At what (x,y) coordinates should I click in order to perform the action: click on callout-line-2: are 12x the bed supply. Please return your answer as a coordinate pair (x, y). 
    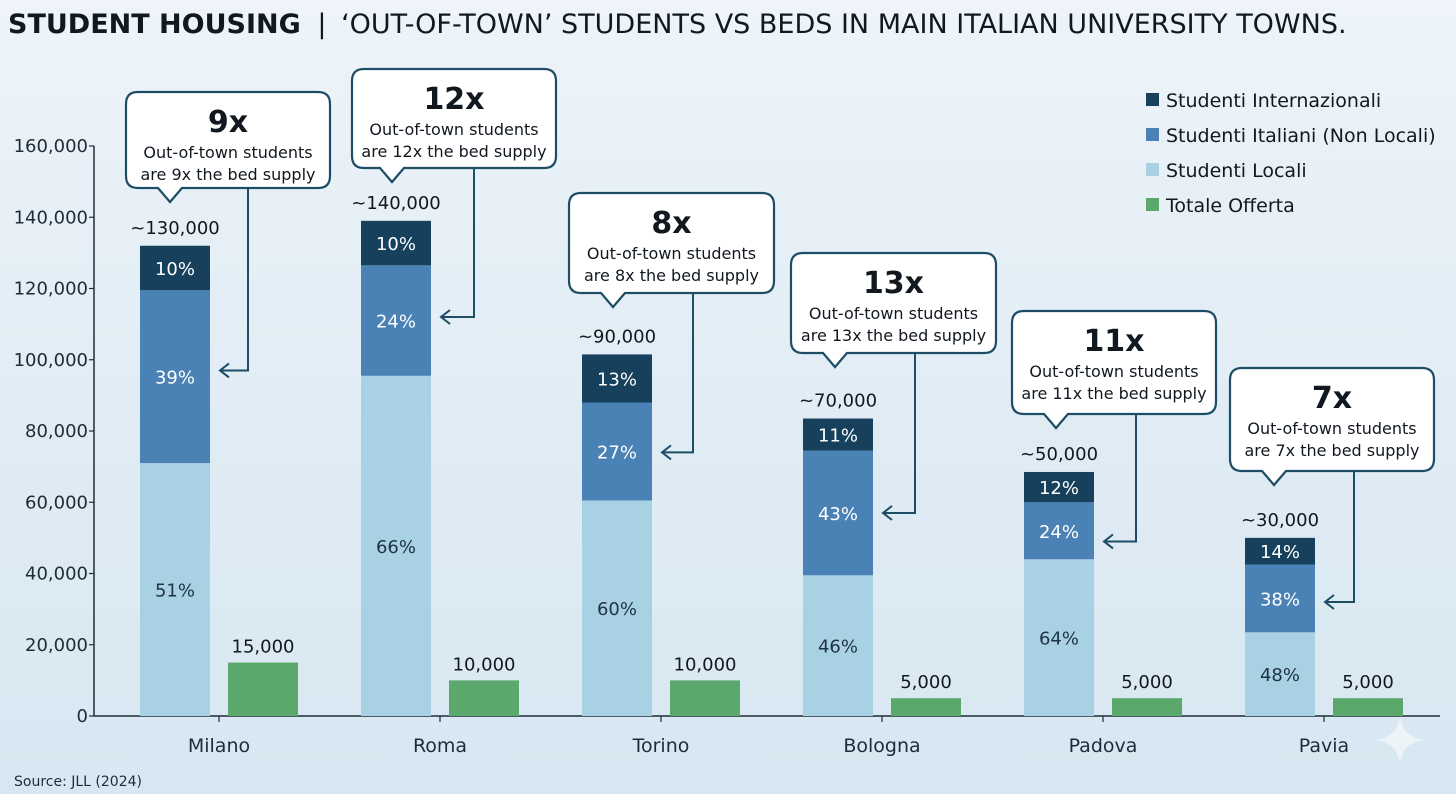
    Looking at the image, I should click on (453, 151).